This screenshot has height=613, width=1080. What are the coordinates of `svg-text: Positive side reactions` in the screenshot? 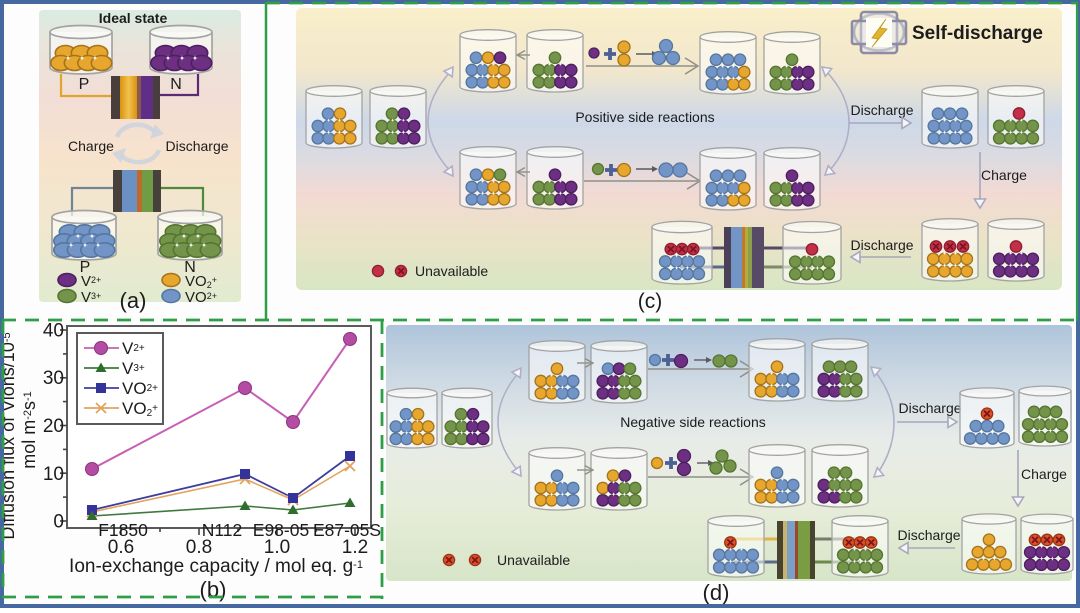 It's located at (644, 117).